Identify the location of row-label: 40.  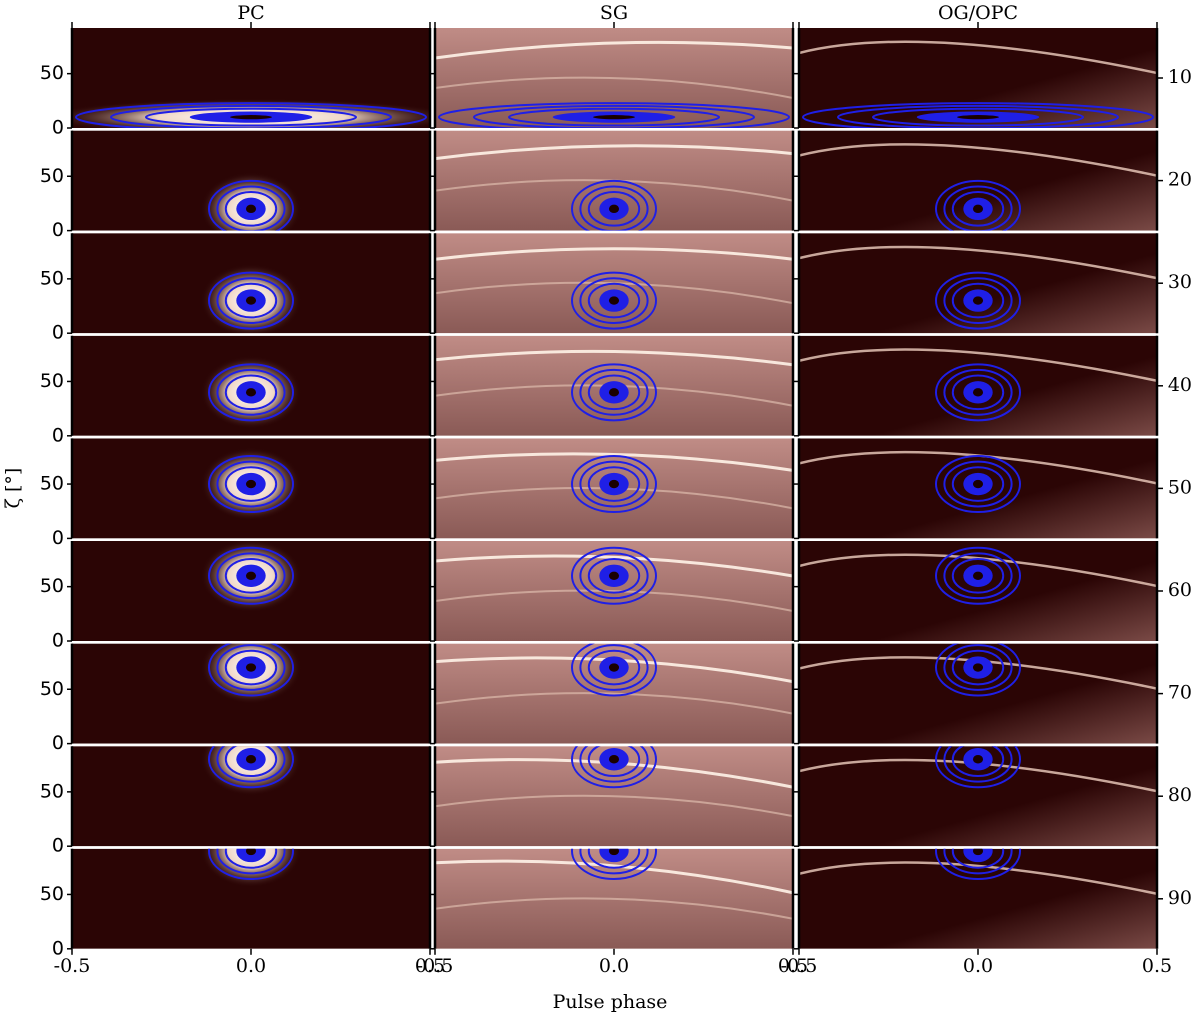
(1180, 385).